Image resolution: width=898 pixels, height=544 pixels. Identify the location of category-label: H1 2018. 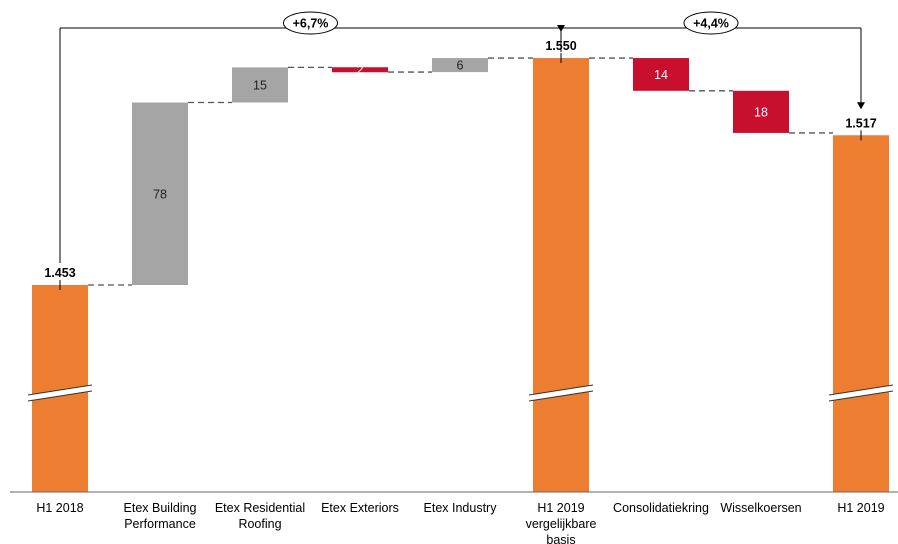
(59, 508).